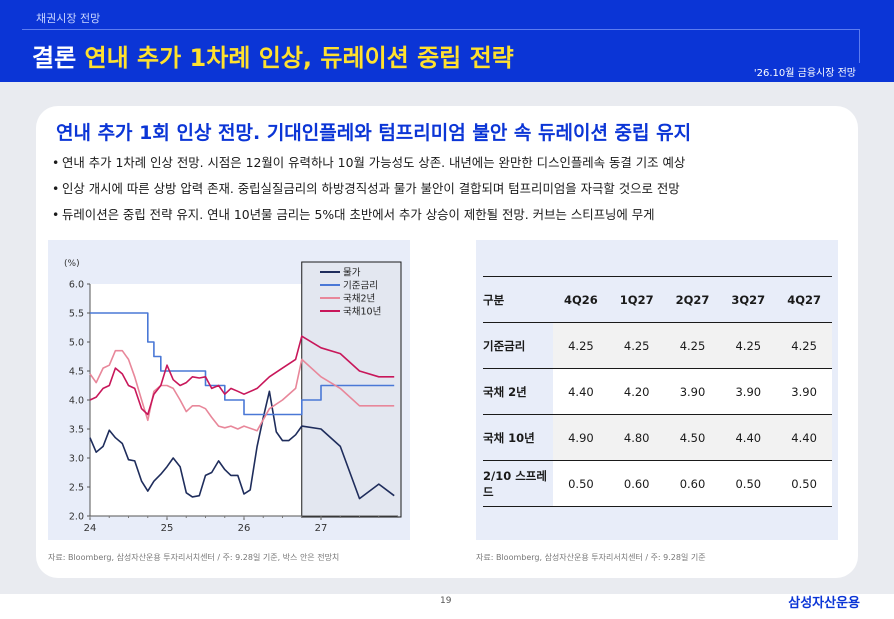 This screenshot has width=894, height=619. I want to click on legend-label: 국채10년, so click(362, 312).